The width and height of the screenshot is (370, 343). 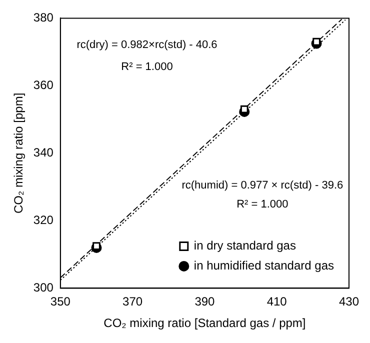 I want to click on y-tick-label: 340, so click(x=43, y=153).